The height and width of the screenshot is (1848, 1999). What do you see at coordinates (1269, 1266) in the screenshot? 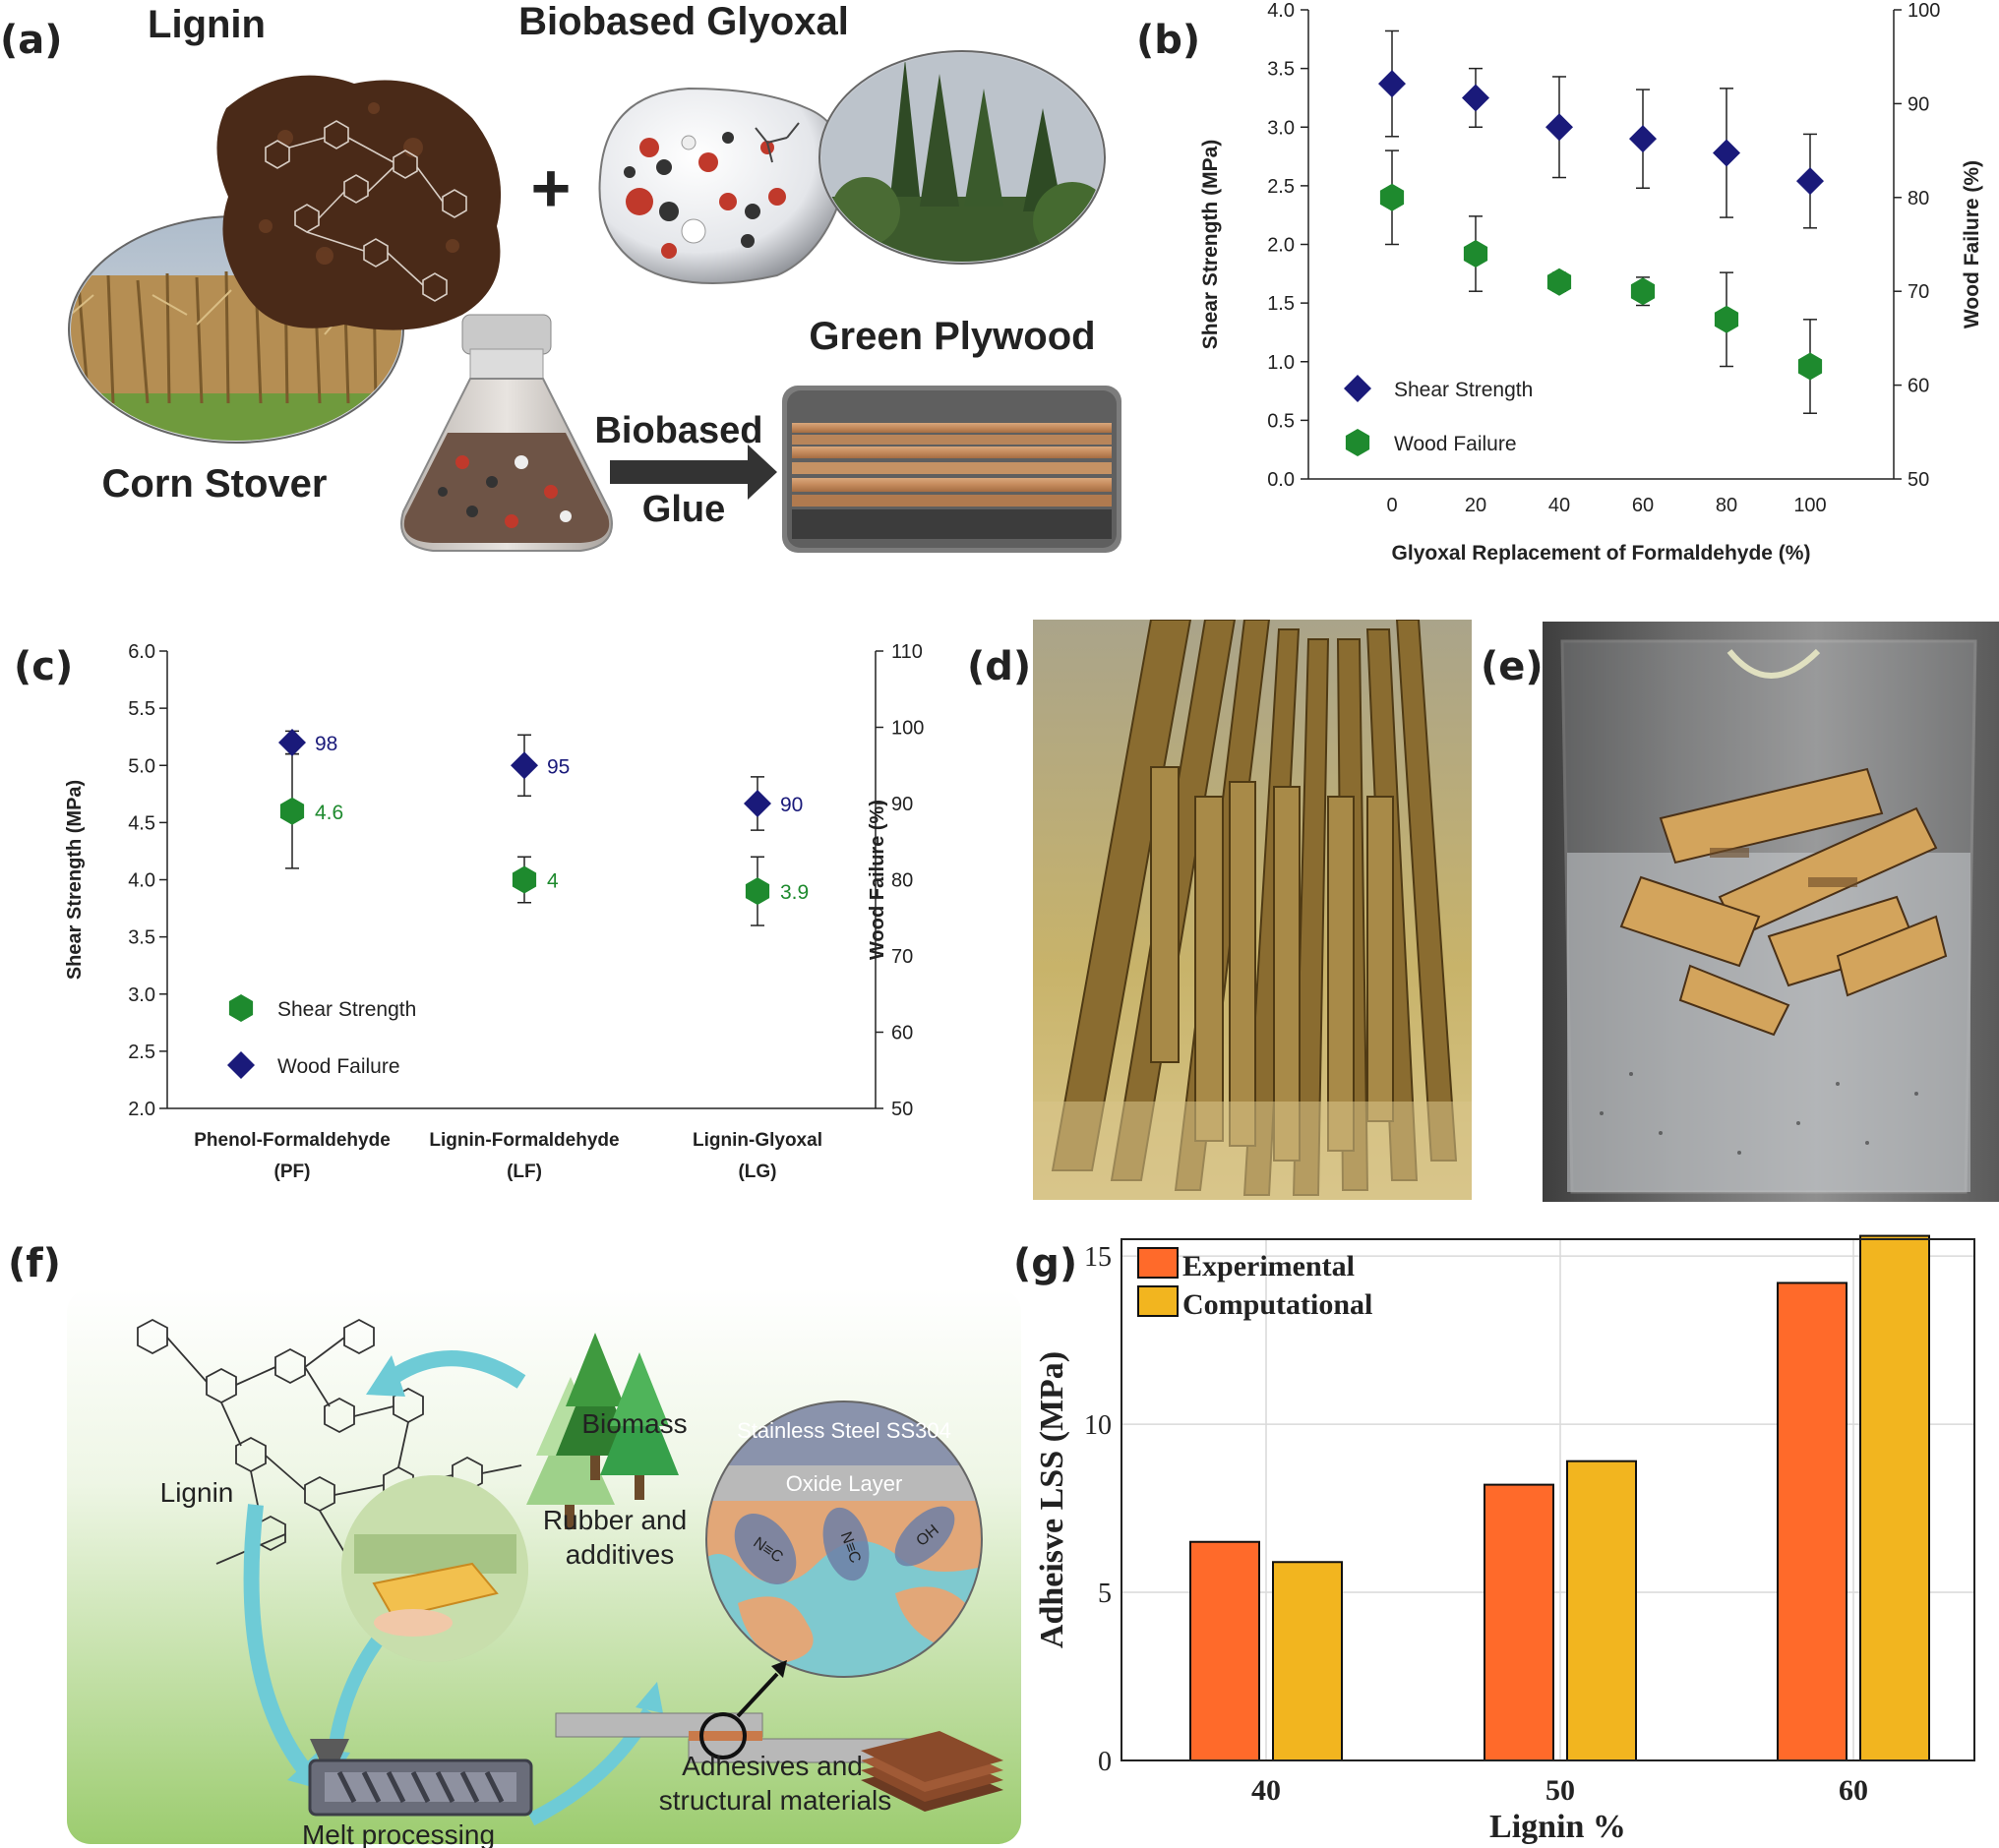
I see `legend-label: Experimental` at bounding box center [1269, 1266].